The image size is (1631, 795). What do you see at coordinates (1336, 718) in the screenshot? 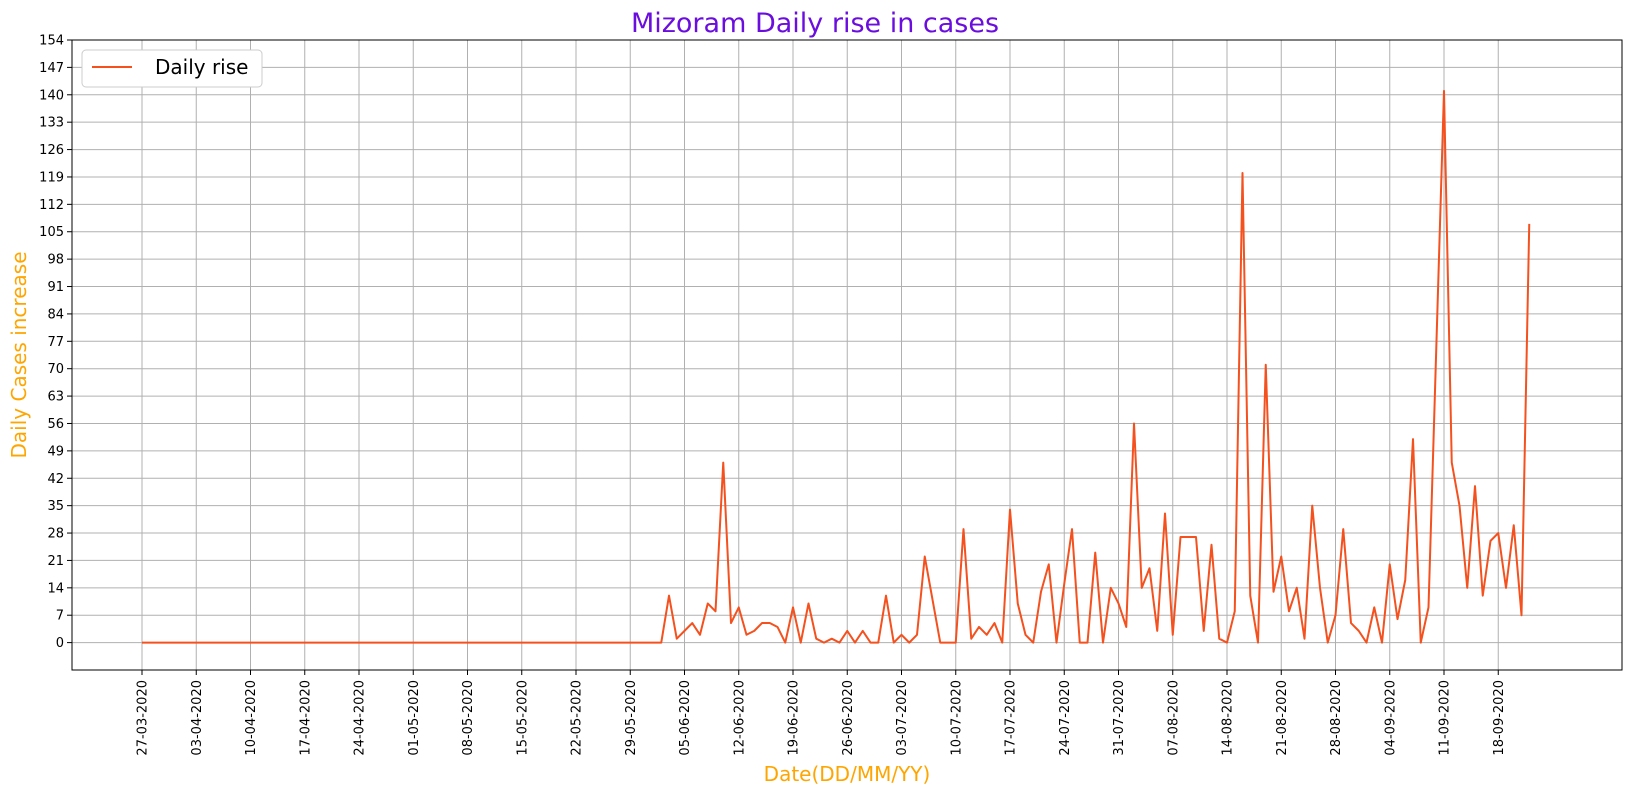
I see `x-tick-label: 28-08-2020` at bounding box center [1336, 718].